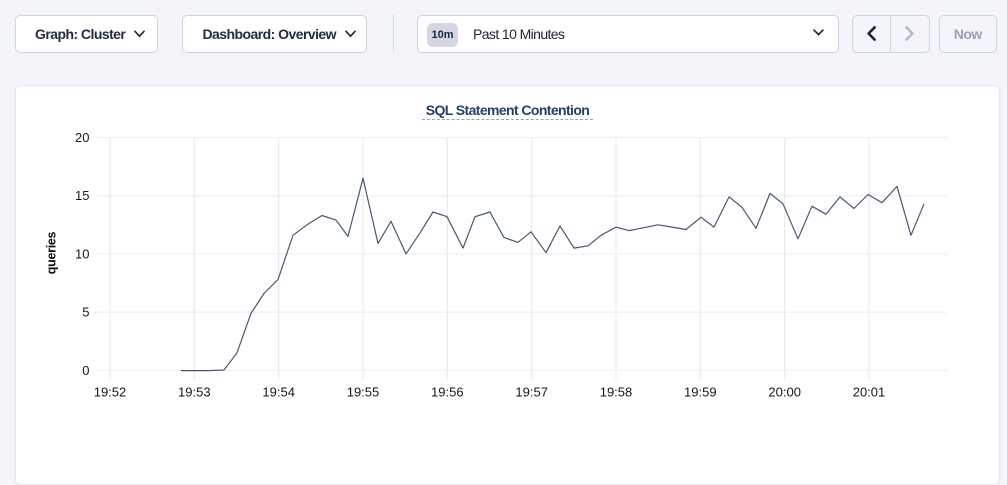 The width and height of the screenshot is (1007, 485). What do you see at coordinates (82, 253) in the screenshot?
I see `svg-text: 10` at bounding box center [82, 253].